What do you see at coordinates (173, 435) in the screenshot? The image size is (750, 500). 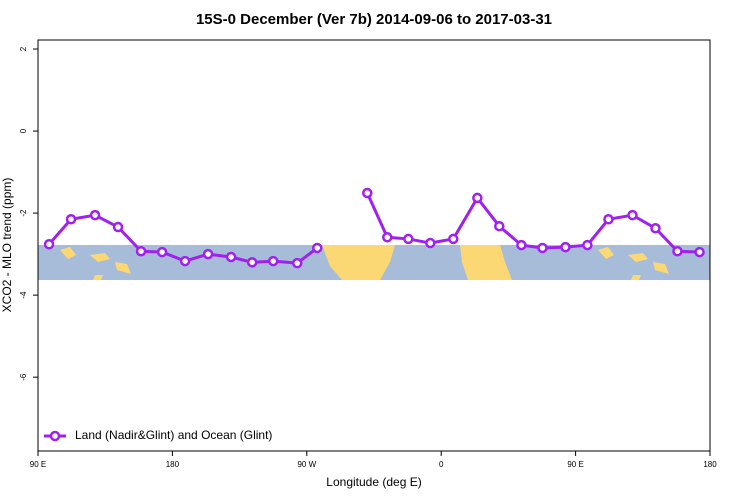 I see `legend-label: Land (Nadir&Glint) and Ocean (Glint)` at bounding box center [173, 435].